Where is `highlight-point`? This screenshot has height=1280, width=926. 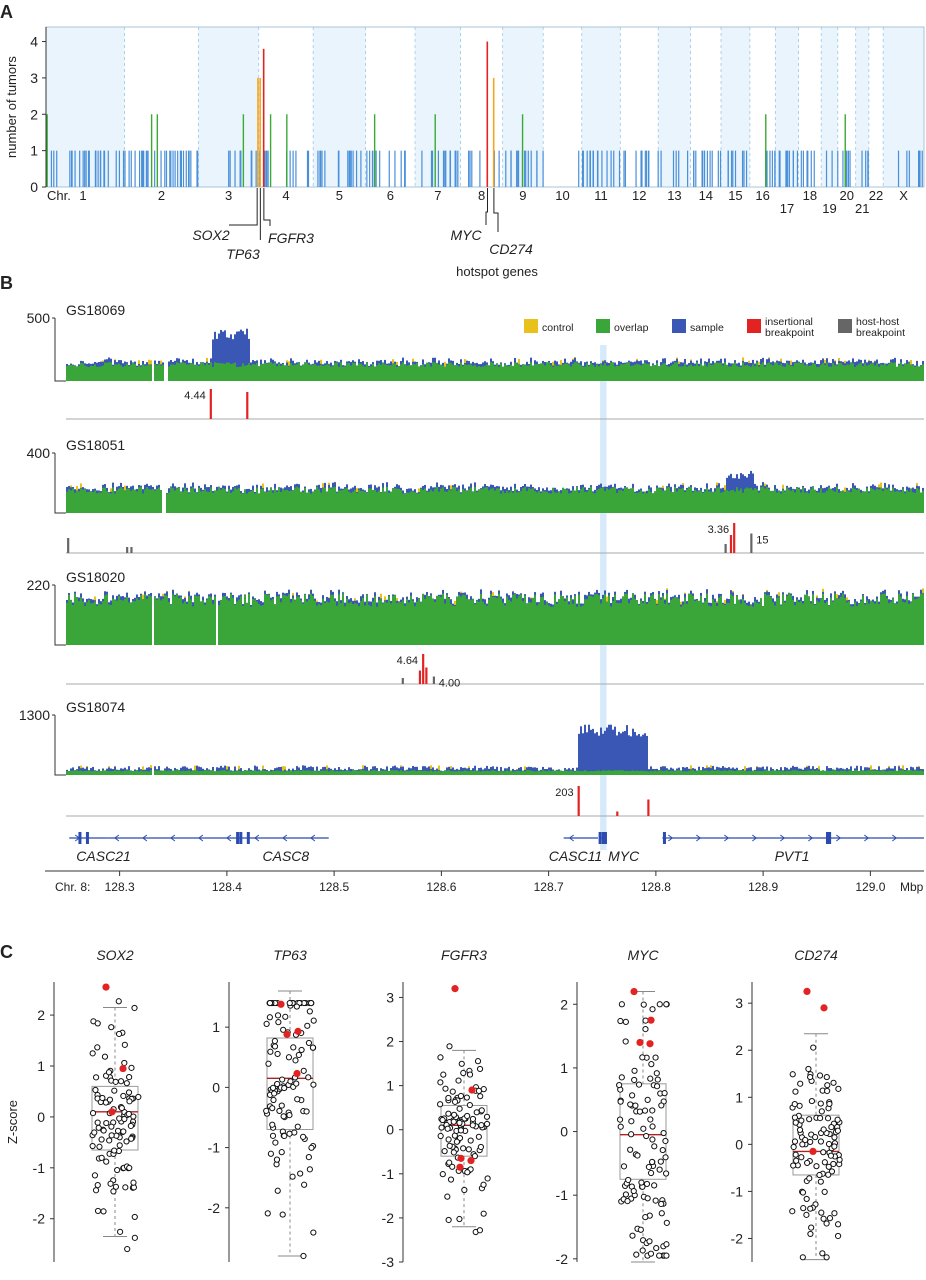 highlight-point is located at coordinates (650, 1044).